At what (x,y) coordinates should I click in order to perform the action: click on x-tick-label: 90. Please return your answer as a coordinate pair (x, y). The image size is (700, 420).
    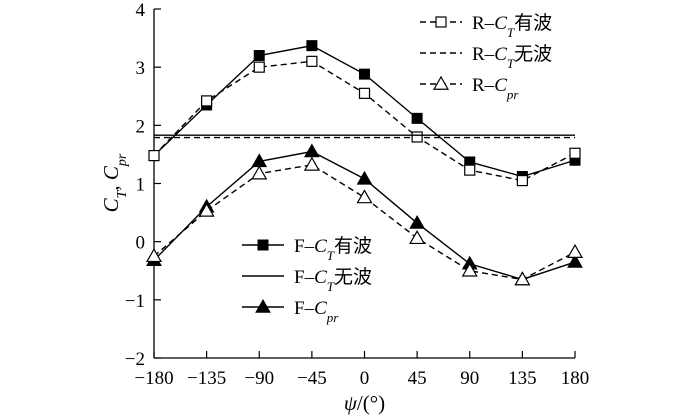
    Looking at the image, I should click on (469, 378).